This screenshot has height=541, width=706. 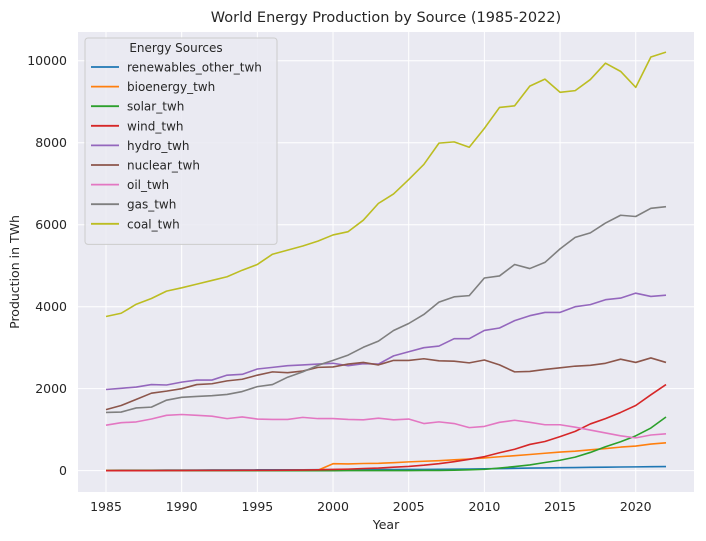 What do you see at coordinates (560, 506) in the screenshot?
I see `x-tick-label: 2015` at bounding box center [560, 506].